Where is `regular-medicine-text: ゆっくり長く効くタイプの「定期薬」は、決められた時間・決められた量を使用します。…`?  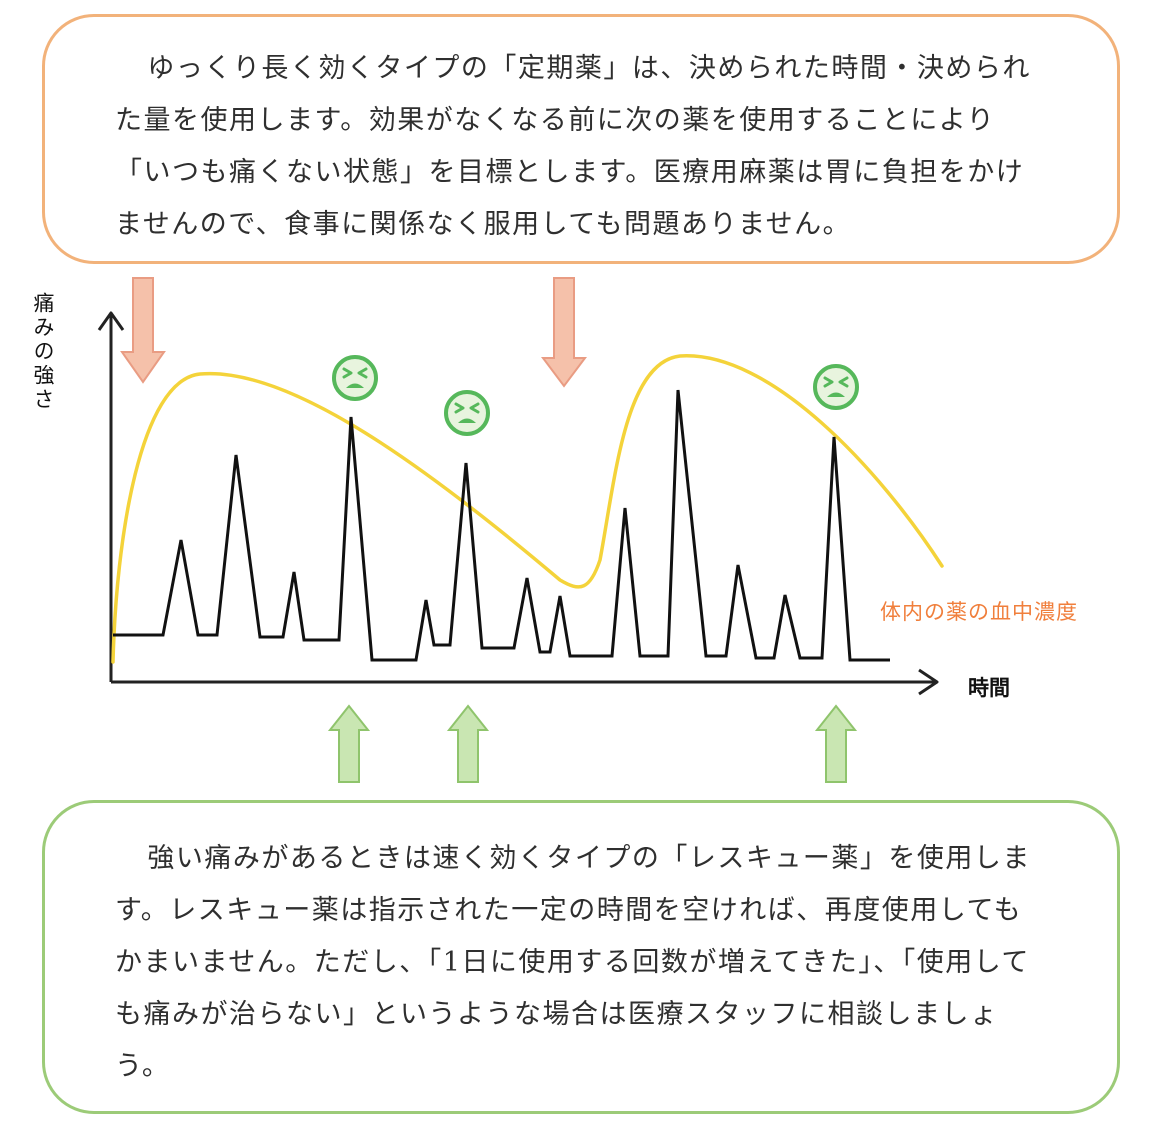
regular-medicine-text: ゆっくり長く効くタイプの「定期薬」は、決められた時間・決められた量を使用します。… is located at coordinates (573, 146).